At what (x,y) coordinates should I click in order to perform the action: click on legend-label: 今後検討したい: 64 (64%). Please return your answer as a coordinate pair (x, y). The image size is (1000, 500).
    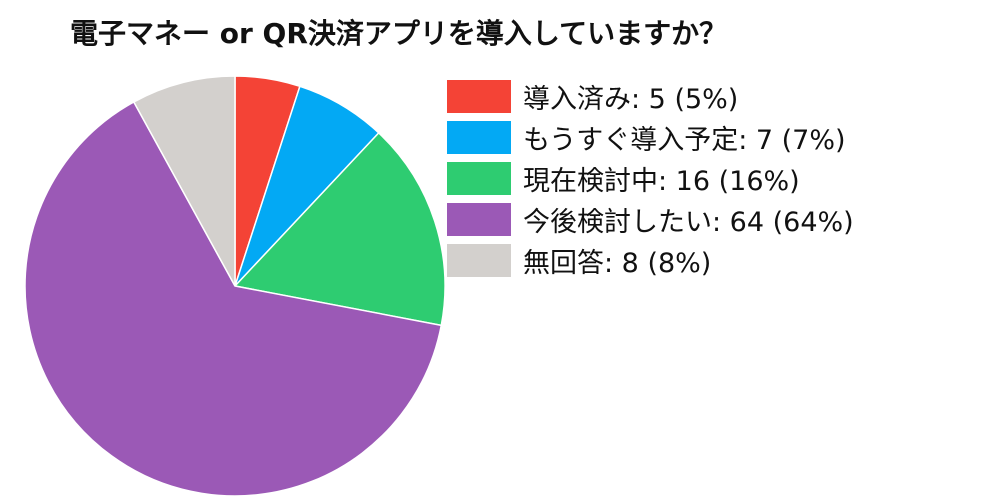
    Looking at the image, I should click on (688, 222).